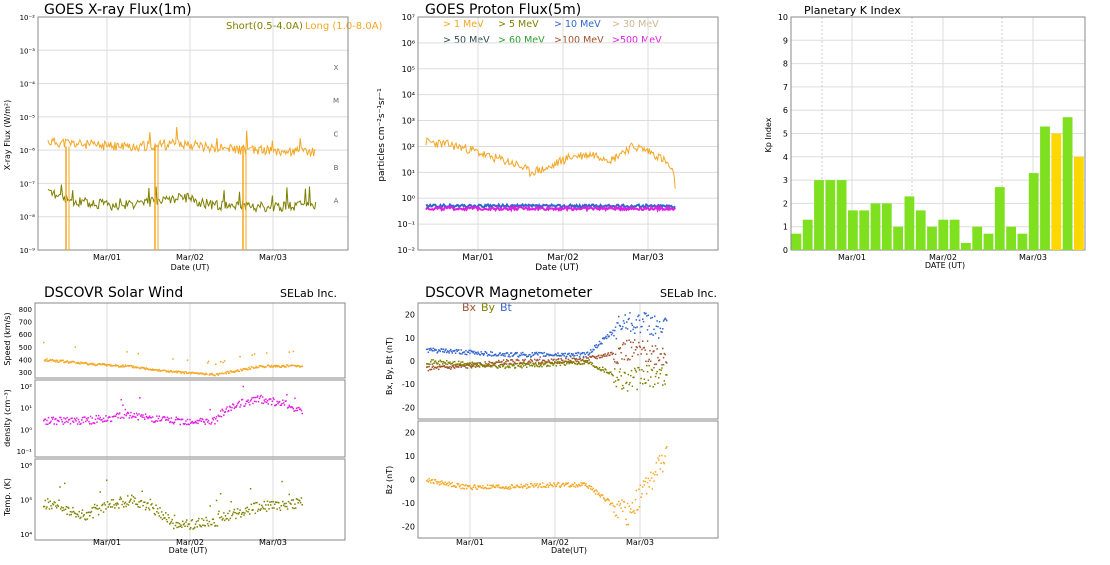  I want to click on xray-class-label: B, so click(336, 168).